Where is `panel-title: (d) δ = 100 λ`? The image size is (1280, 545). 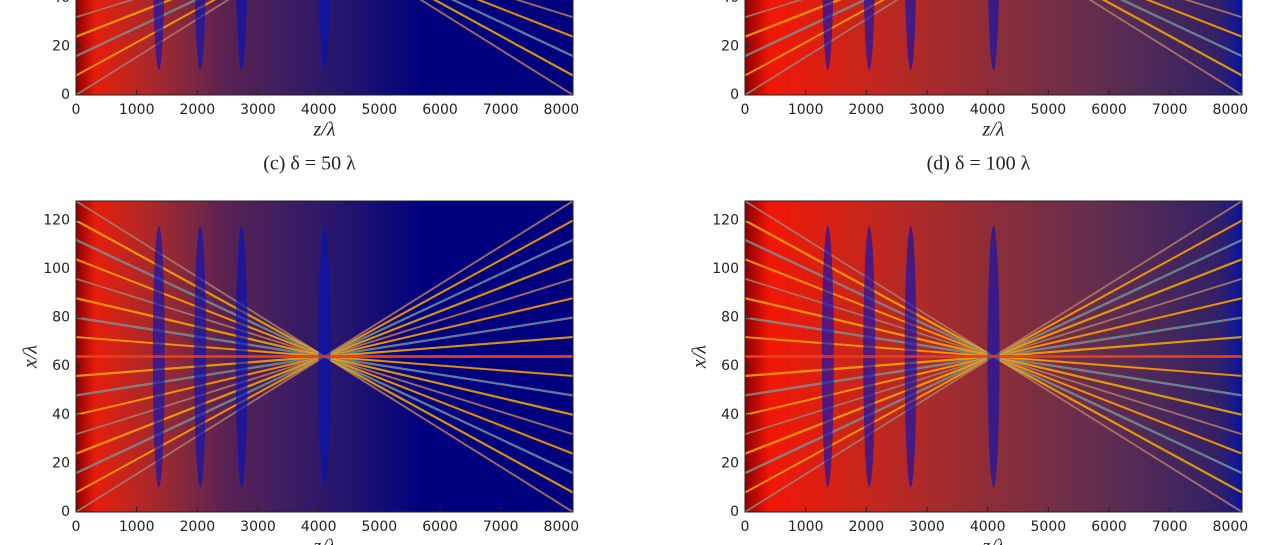 panel-title: (d) δ = 100 λ is located at coordinates (979, 164).